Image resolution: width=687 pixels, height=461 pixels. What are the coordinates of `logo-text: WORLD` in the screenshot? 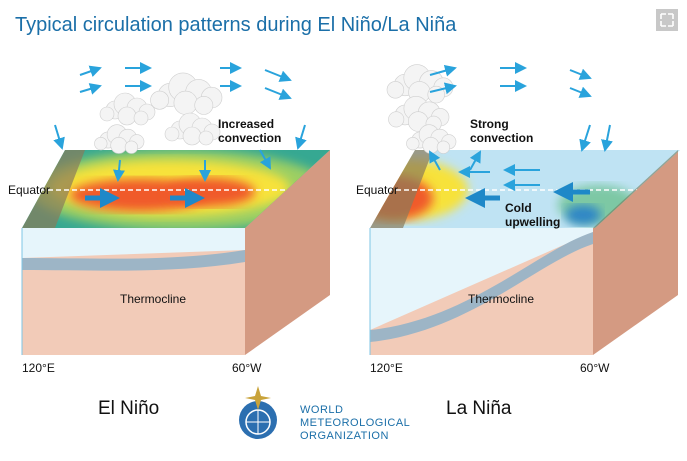 It's located at (321, 410).